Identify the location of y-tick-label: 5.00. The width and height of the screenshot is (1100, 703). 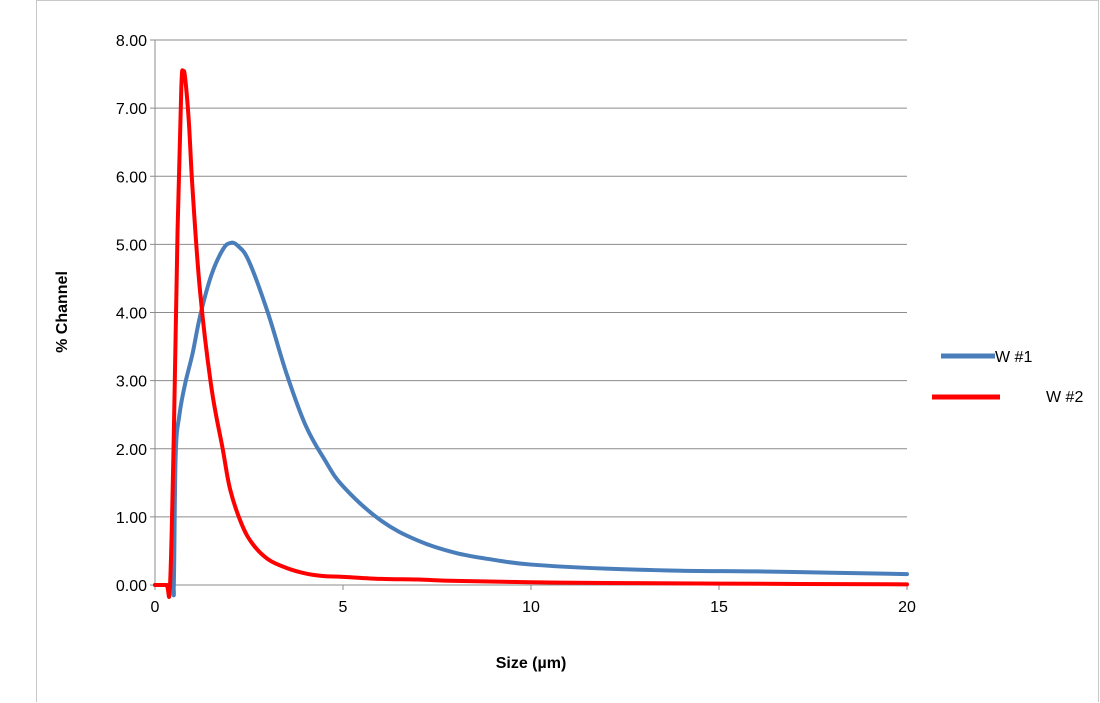
(131, 245).